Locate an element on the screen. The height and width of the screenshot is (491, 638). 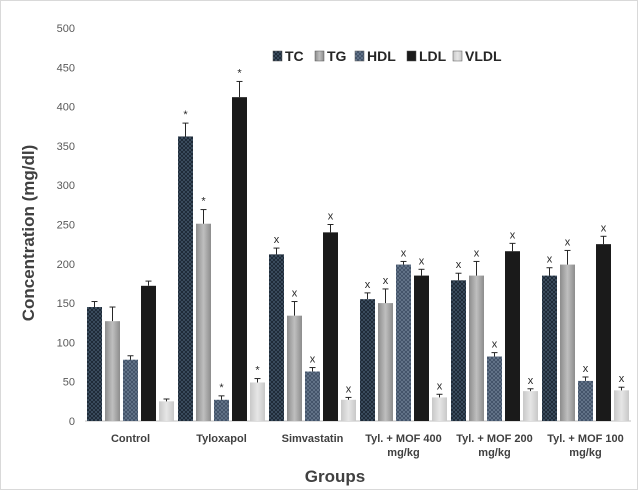
y-tick-label: 450 is located at coordinates (66, 68).